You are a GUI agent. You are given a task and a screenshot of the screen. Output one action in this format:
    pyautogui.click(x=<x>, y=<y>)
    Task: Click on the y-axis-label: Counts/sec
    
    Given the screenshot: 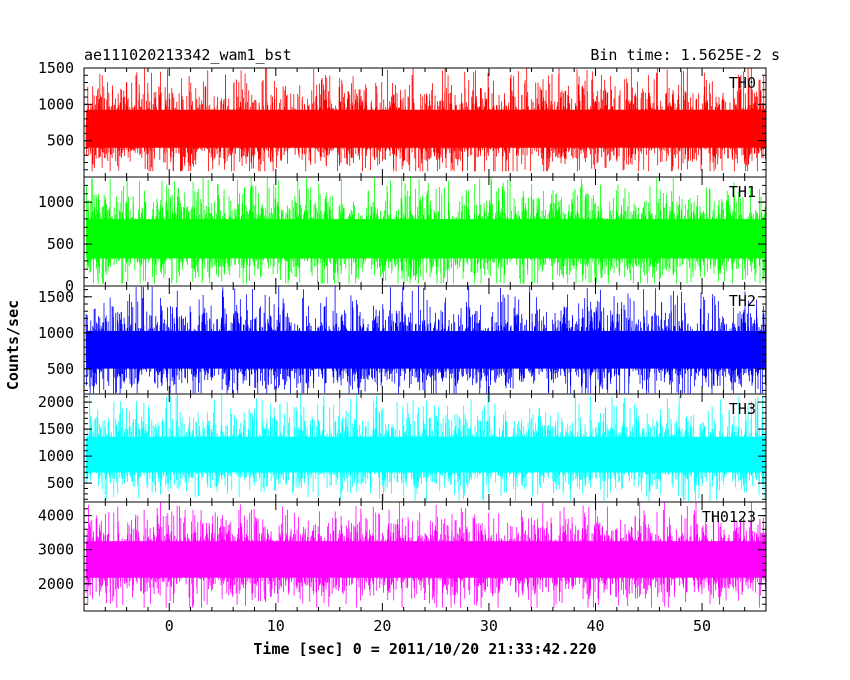 What is the action you would take?
    pyautogui.click(x=13, y=345)
    